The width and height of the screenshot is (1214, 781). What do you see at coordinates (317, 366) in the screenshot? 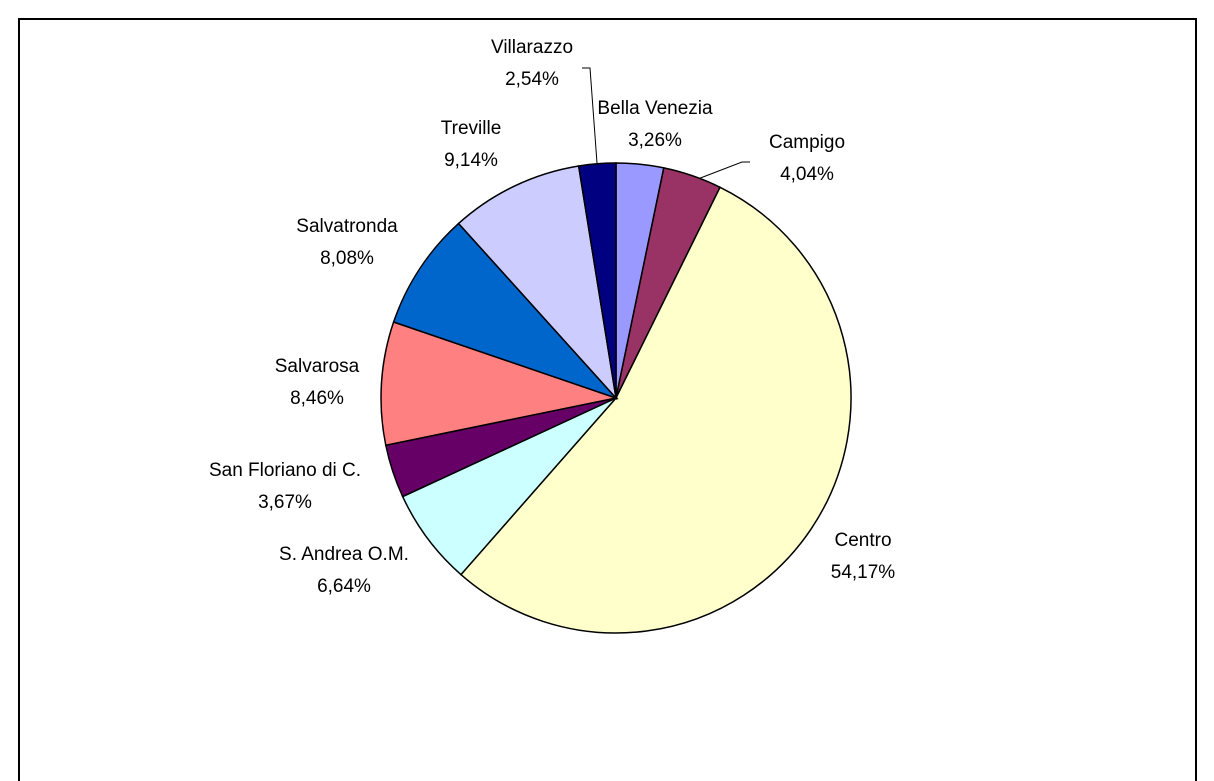
I see `slice-label: Salvarosa` at bounding box center [317, 366].